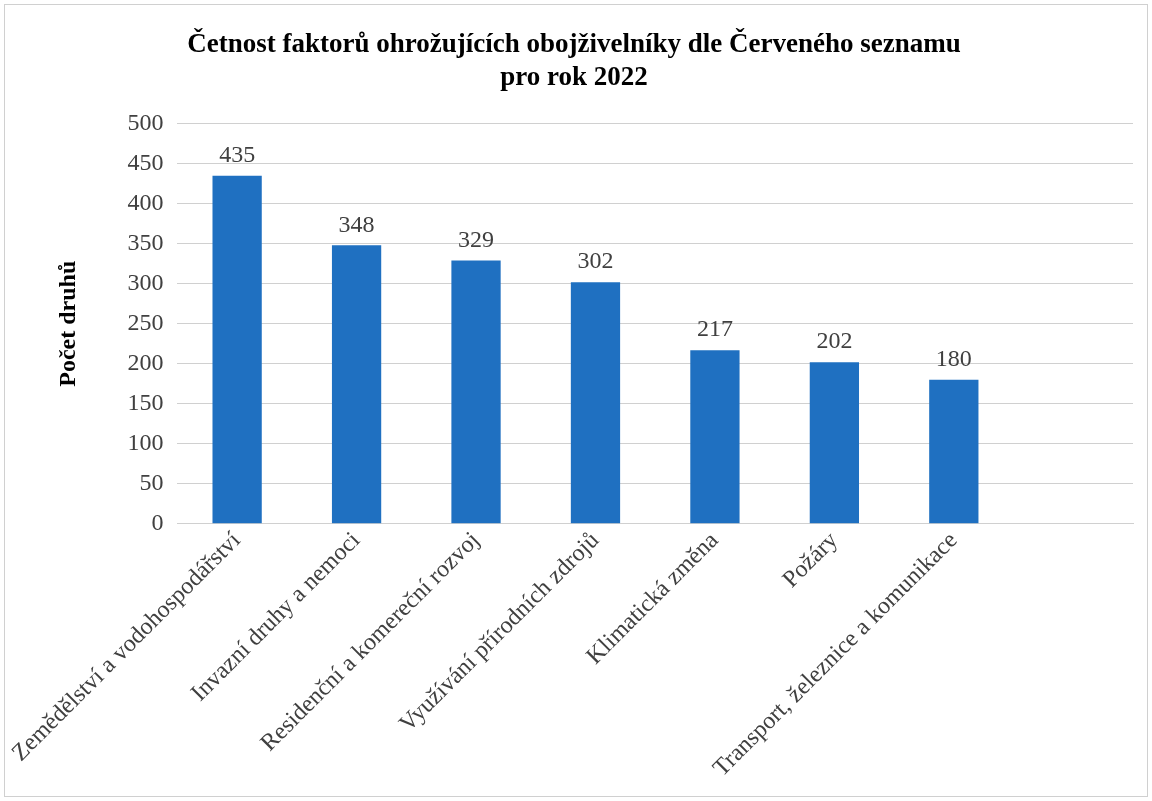 The width and height of the screenshot is (1152, 801). I want to click on y-tick-label: 0, so click(157, 522).